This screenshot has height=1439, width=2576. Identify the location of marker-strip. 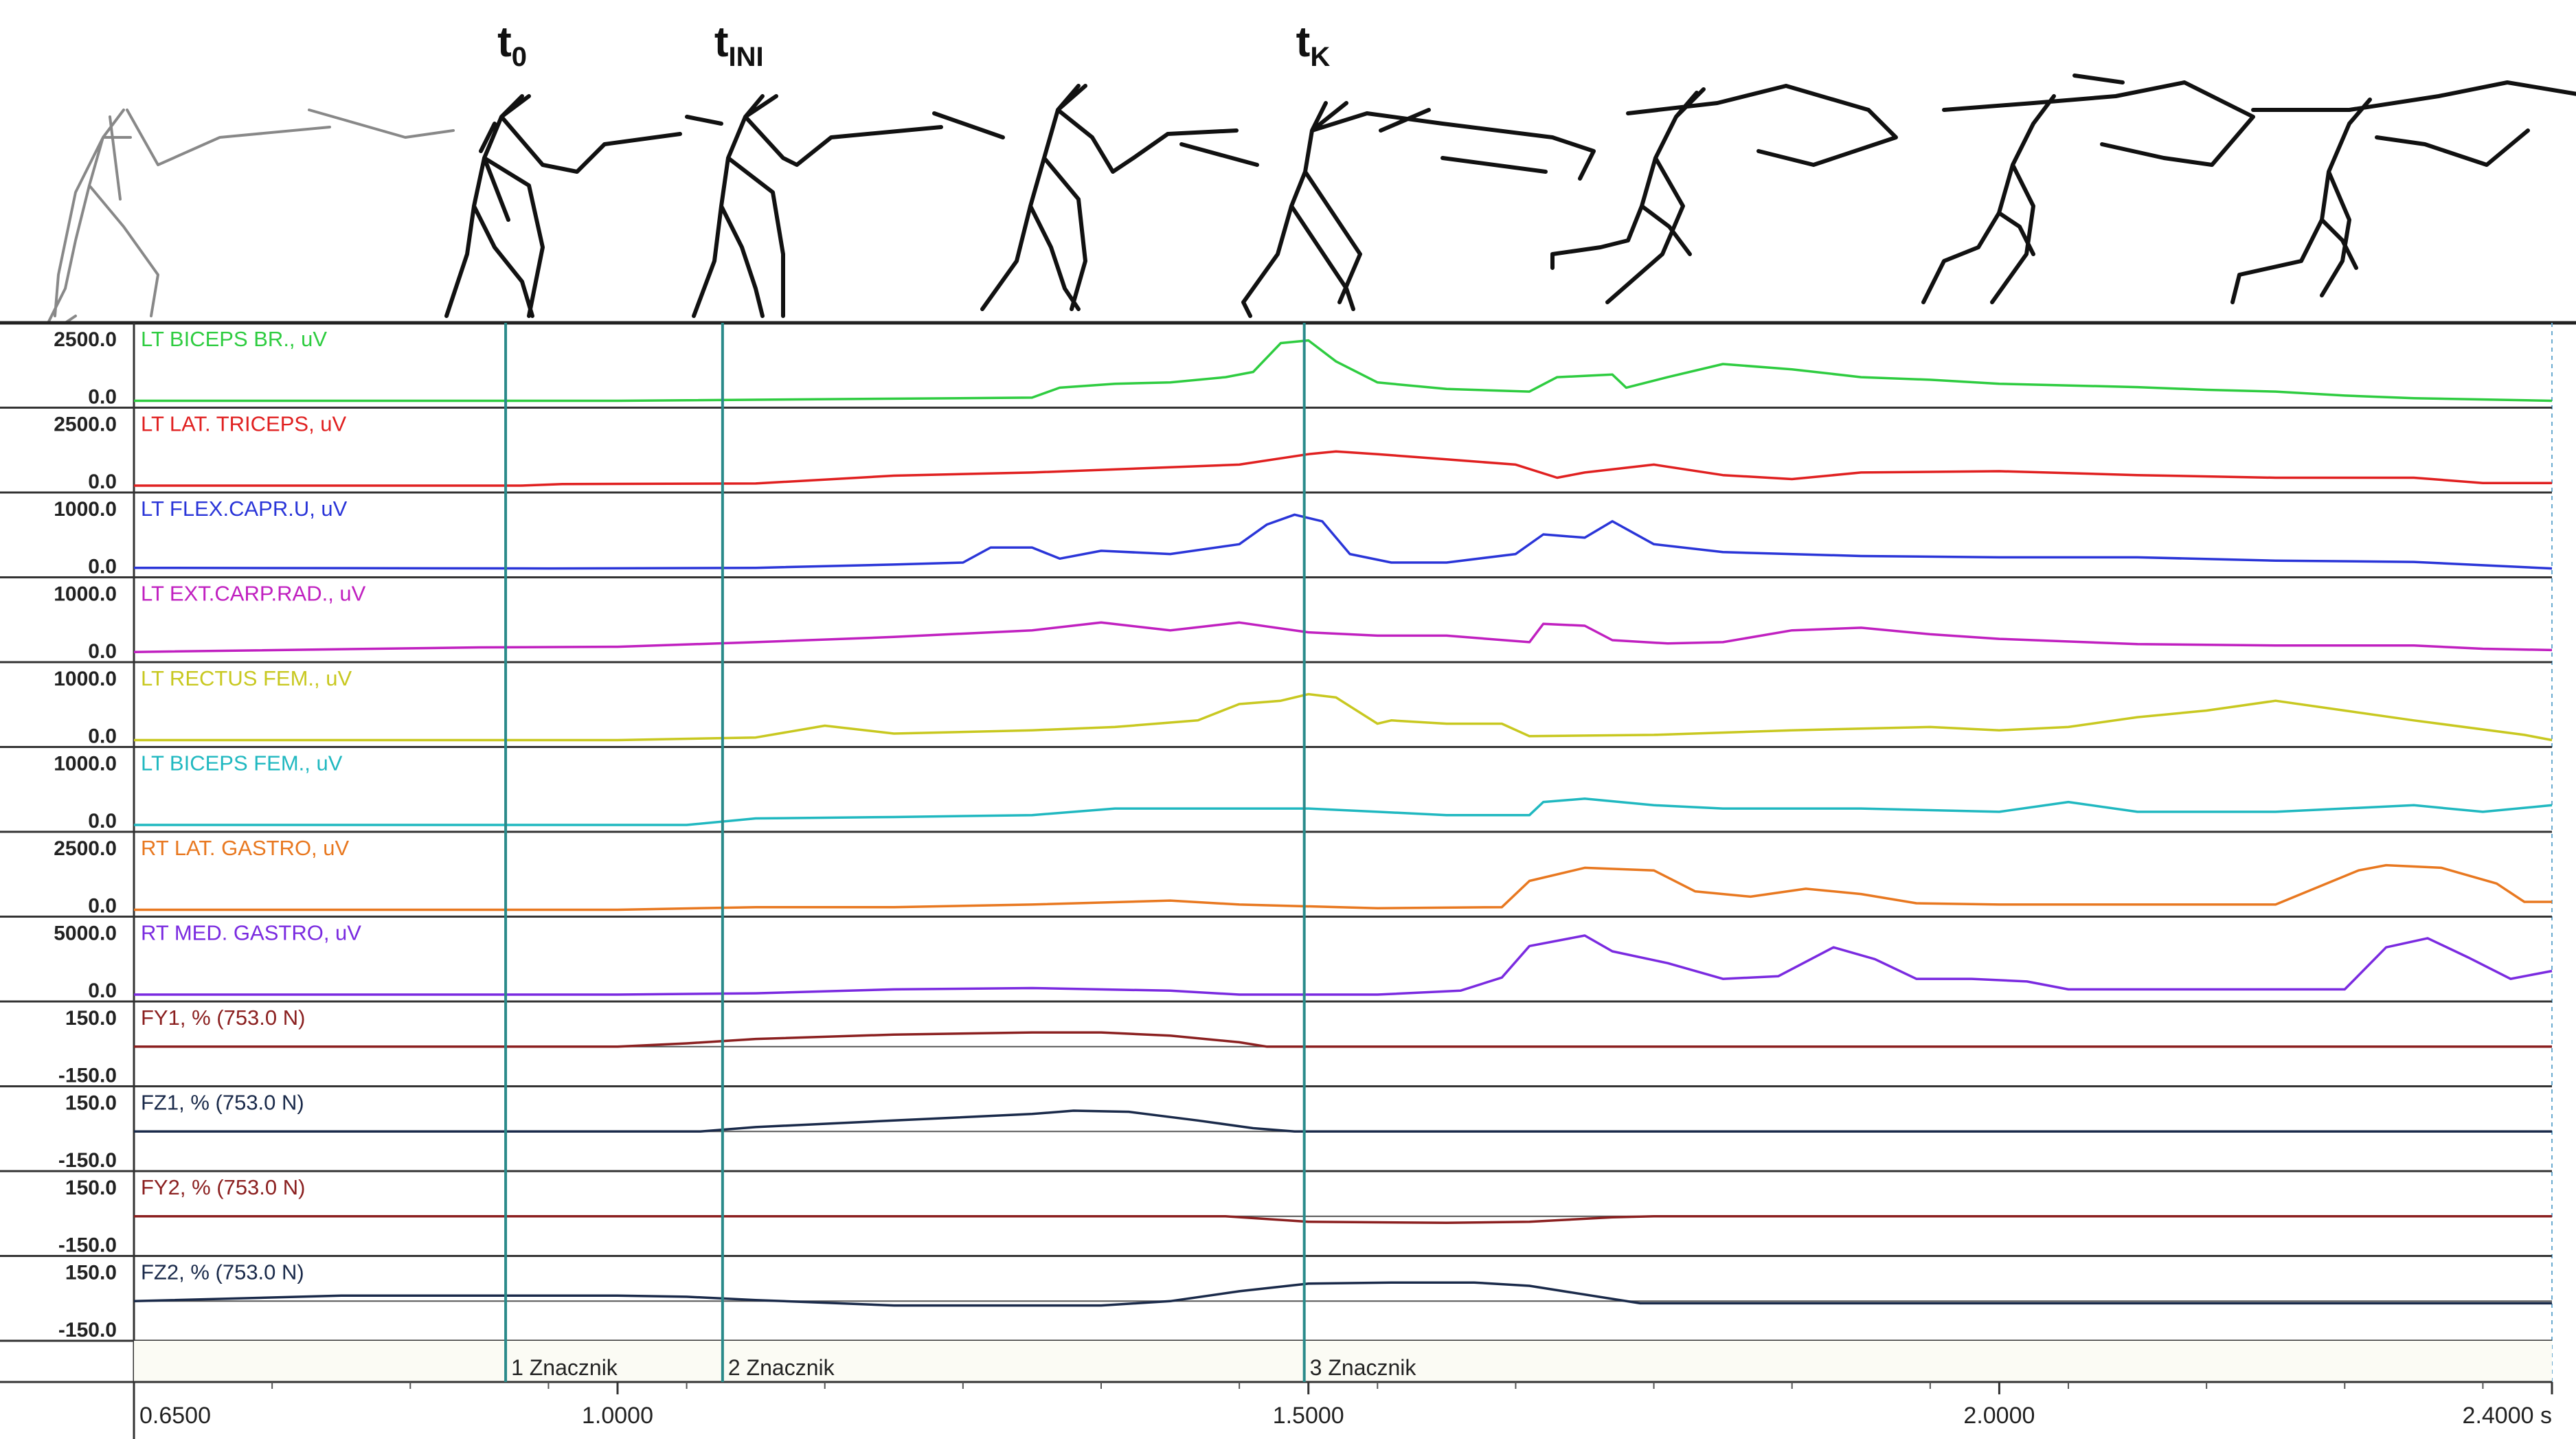
(1343, 1361).